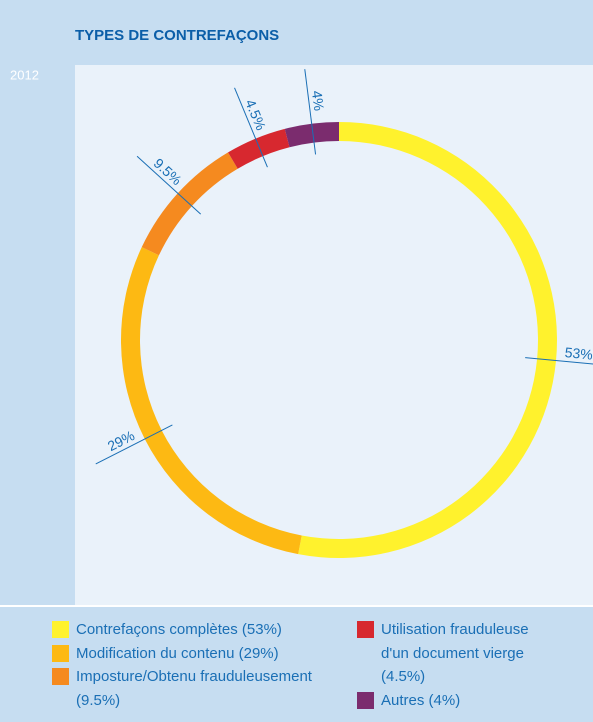  I want to click on legend-item: Autres (4%), so click(457, 701).